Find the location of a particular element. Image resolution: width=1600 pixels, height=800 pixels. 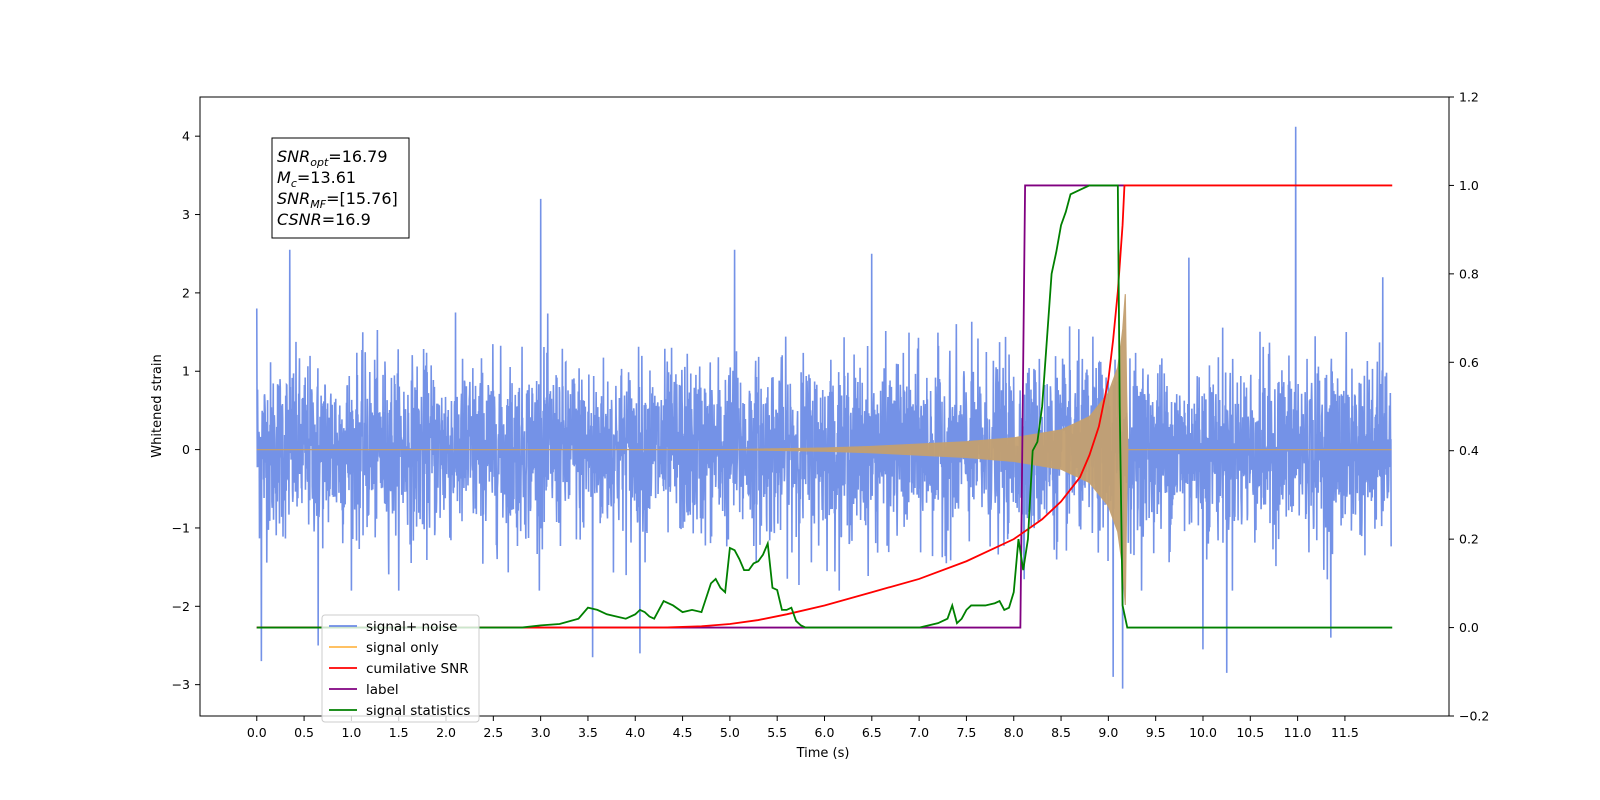

x-tick-label: 9.0 is located at coordinates (1108, 732).